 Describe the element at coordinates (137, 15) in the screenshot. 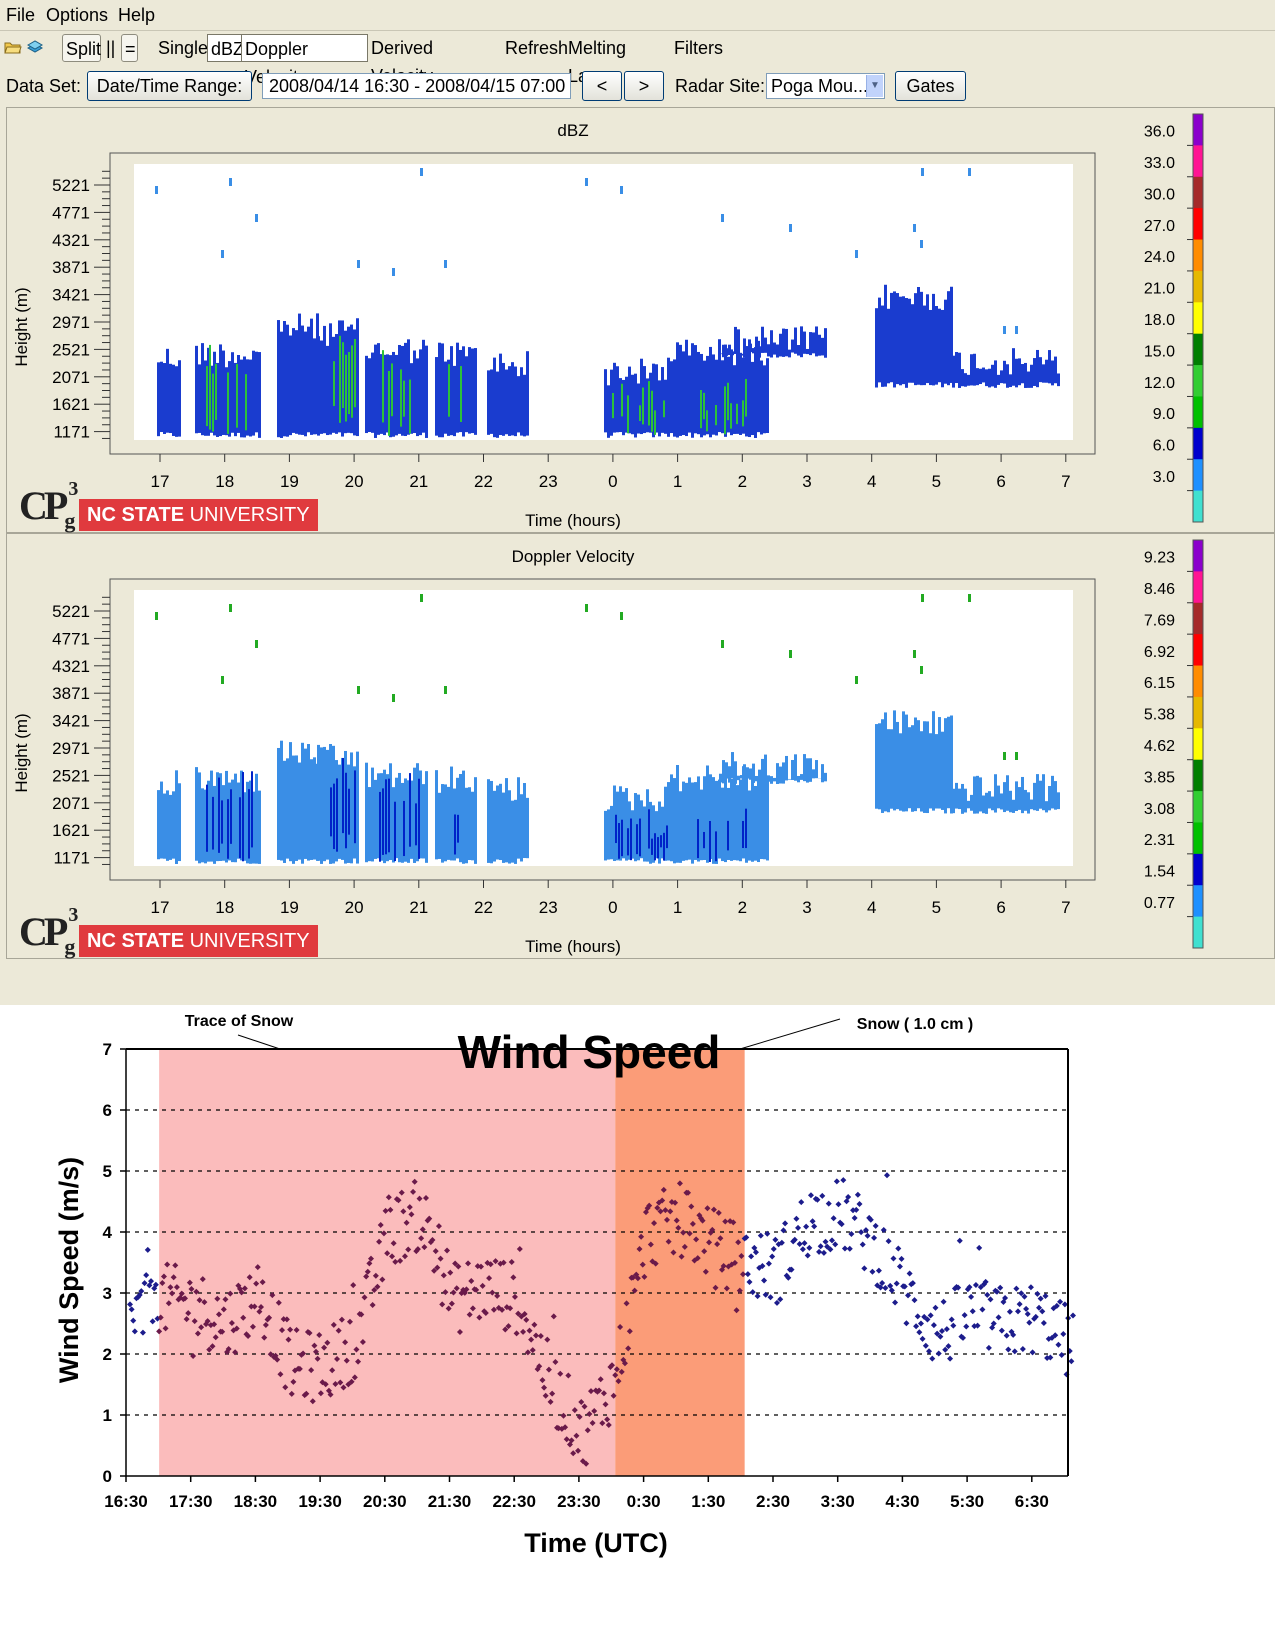

I see `menu-help: Help` at that location.